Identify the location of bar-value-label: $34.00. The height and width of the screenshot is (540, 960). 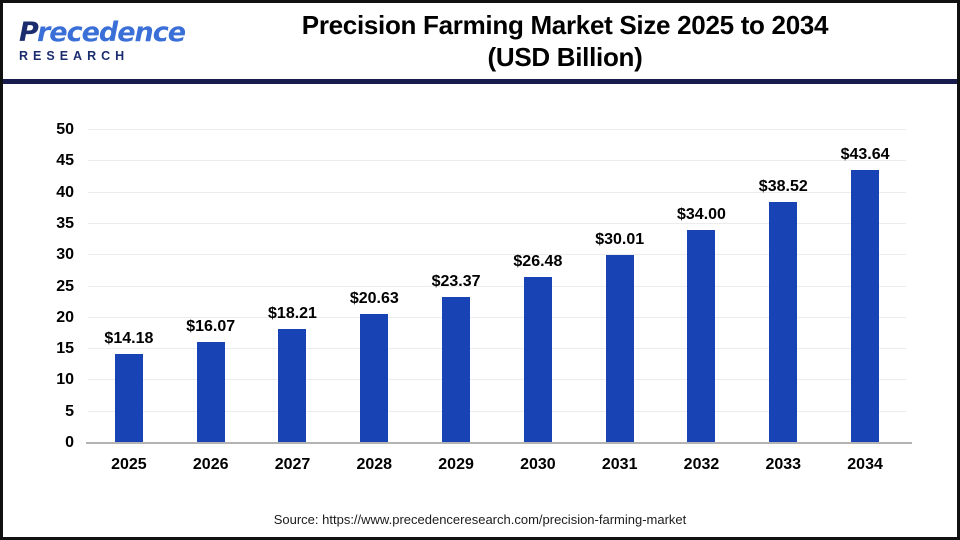
(701, 215).